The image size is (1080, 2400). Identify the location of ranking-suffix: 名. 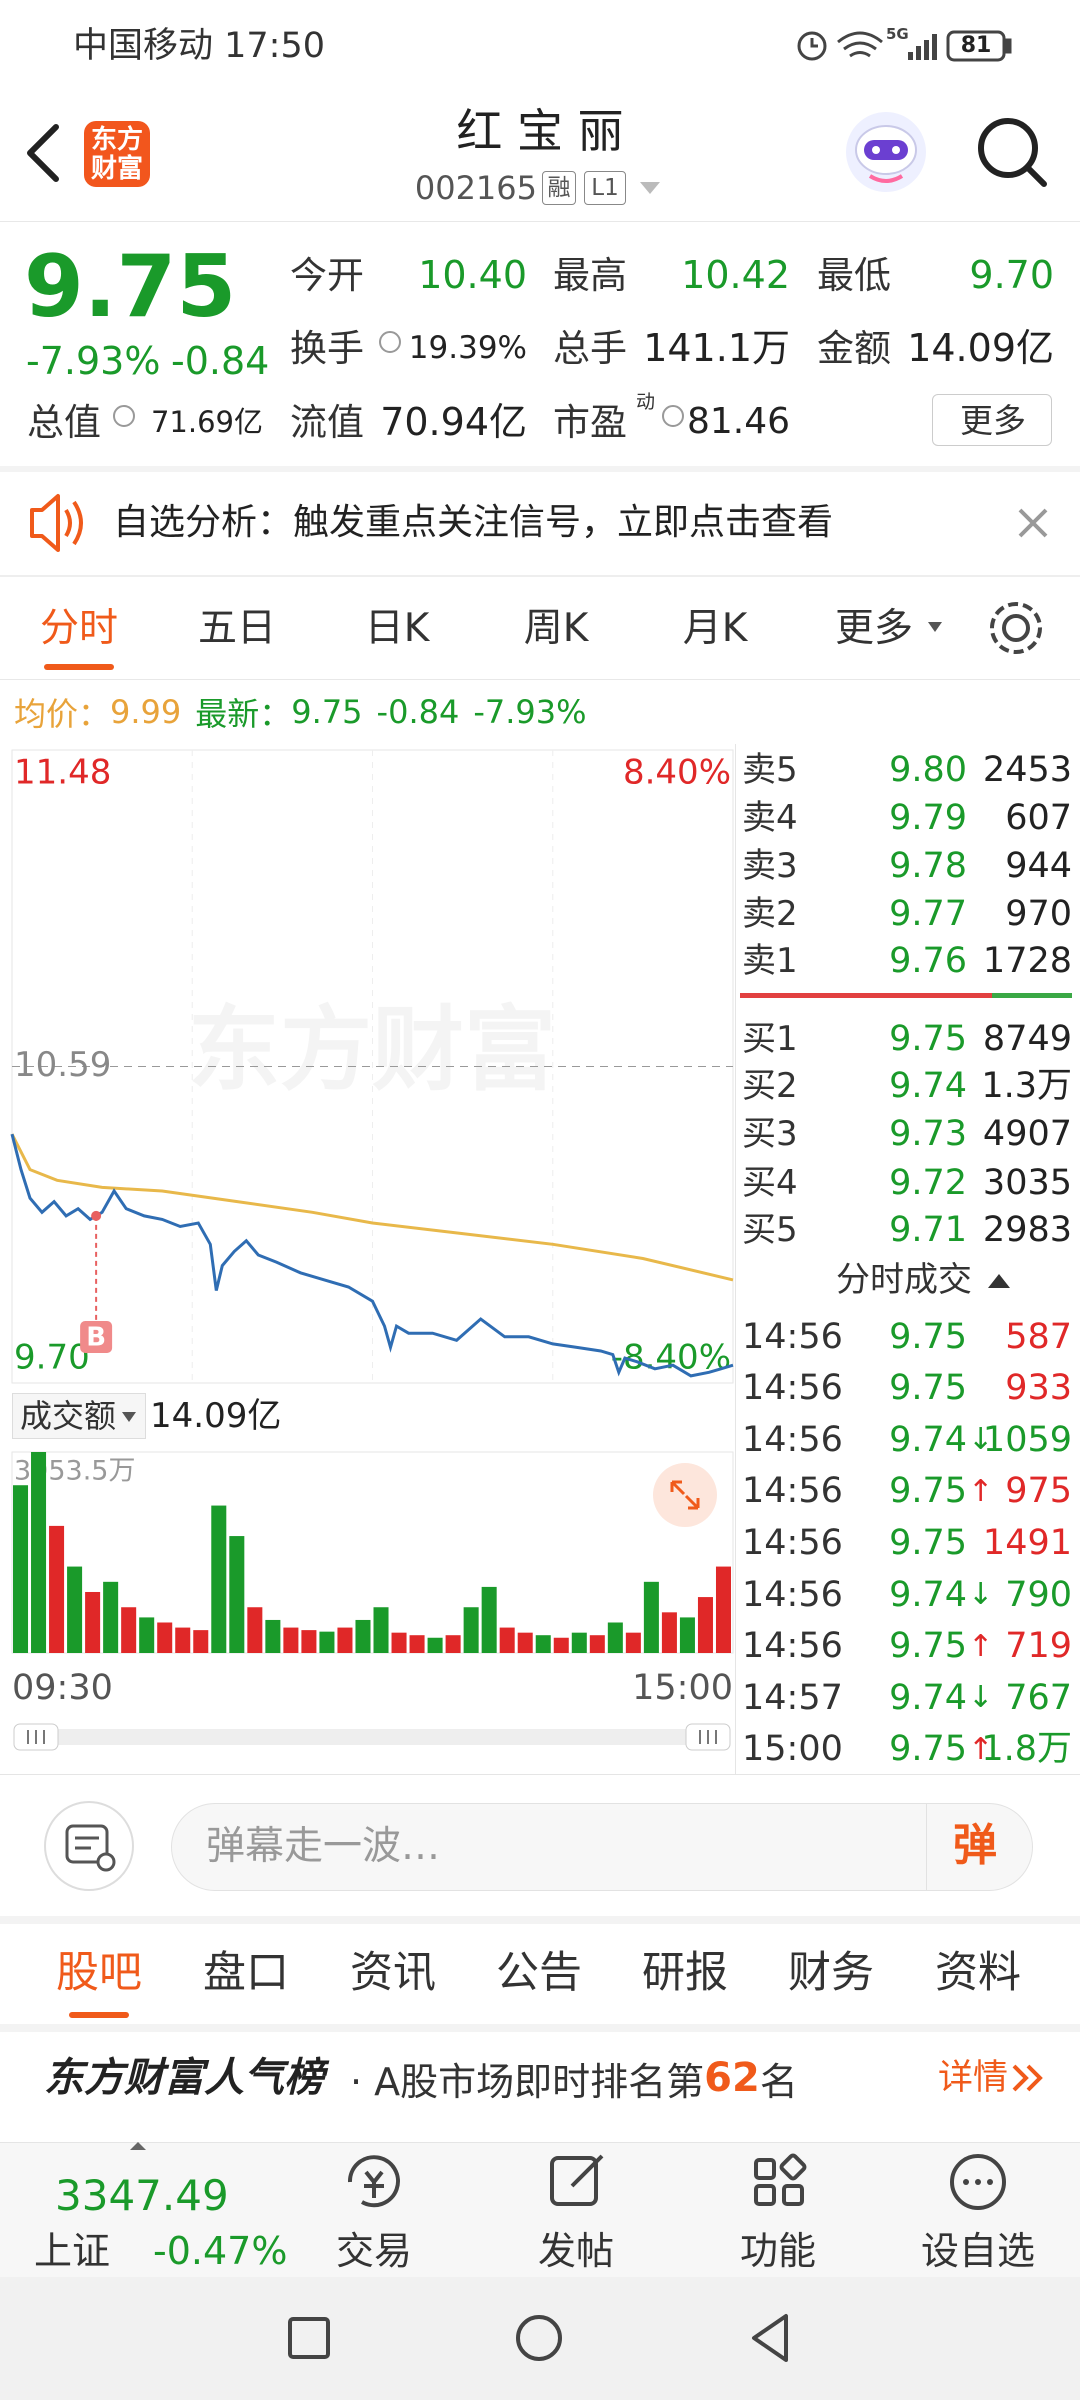
(778, 2081).